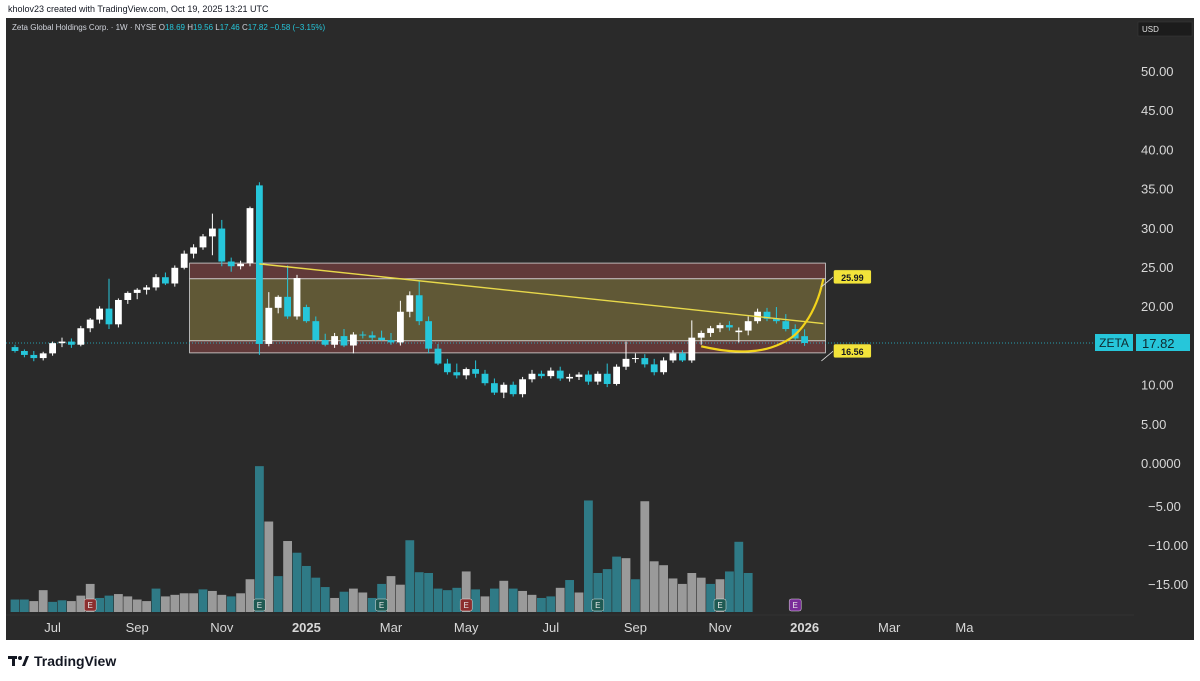  Describe the element at coordinates (507, 347) in the screenshot. I see `zone-support` at that location.